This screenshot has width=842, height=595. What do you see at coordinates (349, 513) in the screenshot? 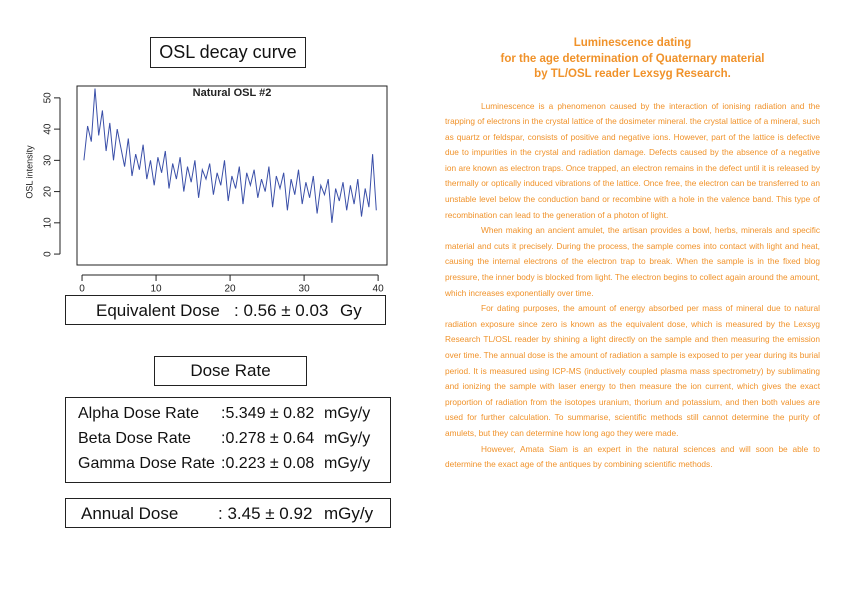
I see `unit: mGy/y` at bounding box center [349, 513].